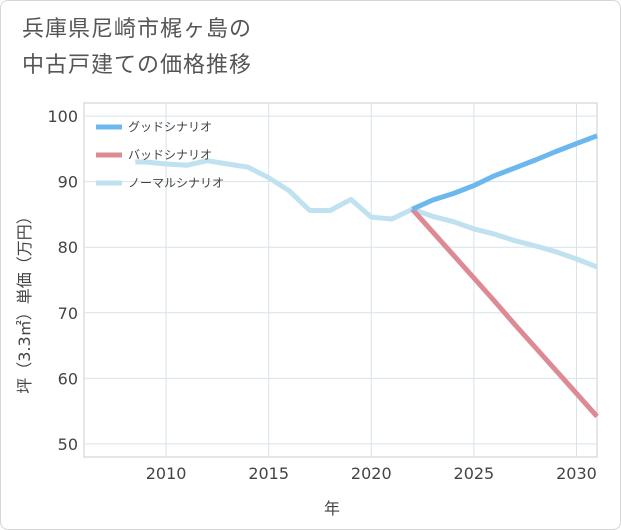  What do you see at coordinates (68, 182) in the screenshot?
I see `y-tick-label: 90` at bounding box center [68, 182].